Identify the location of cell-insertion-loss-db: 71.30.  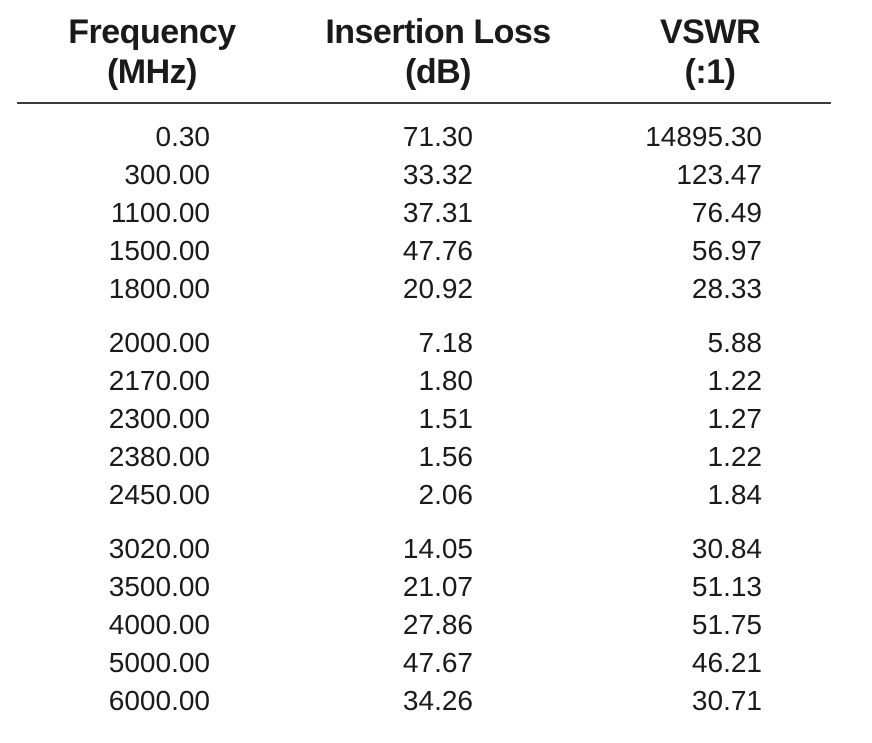
(437, 136).